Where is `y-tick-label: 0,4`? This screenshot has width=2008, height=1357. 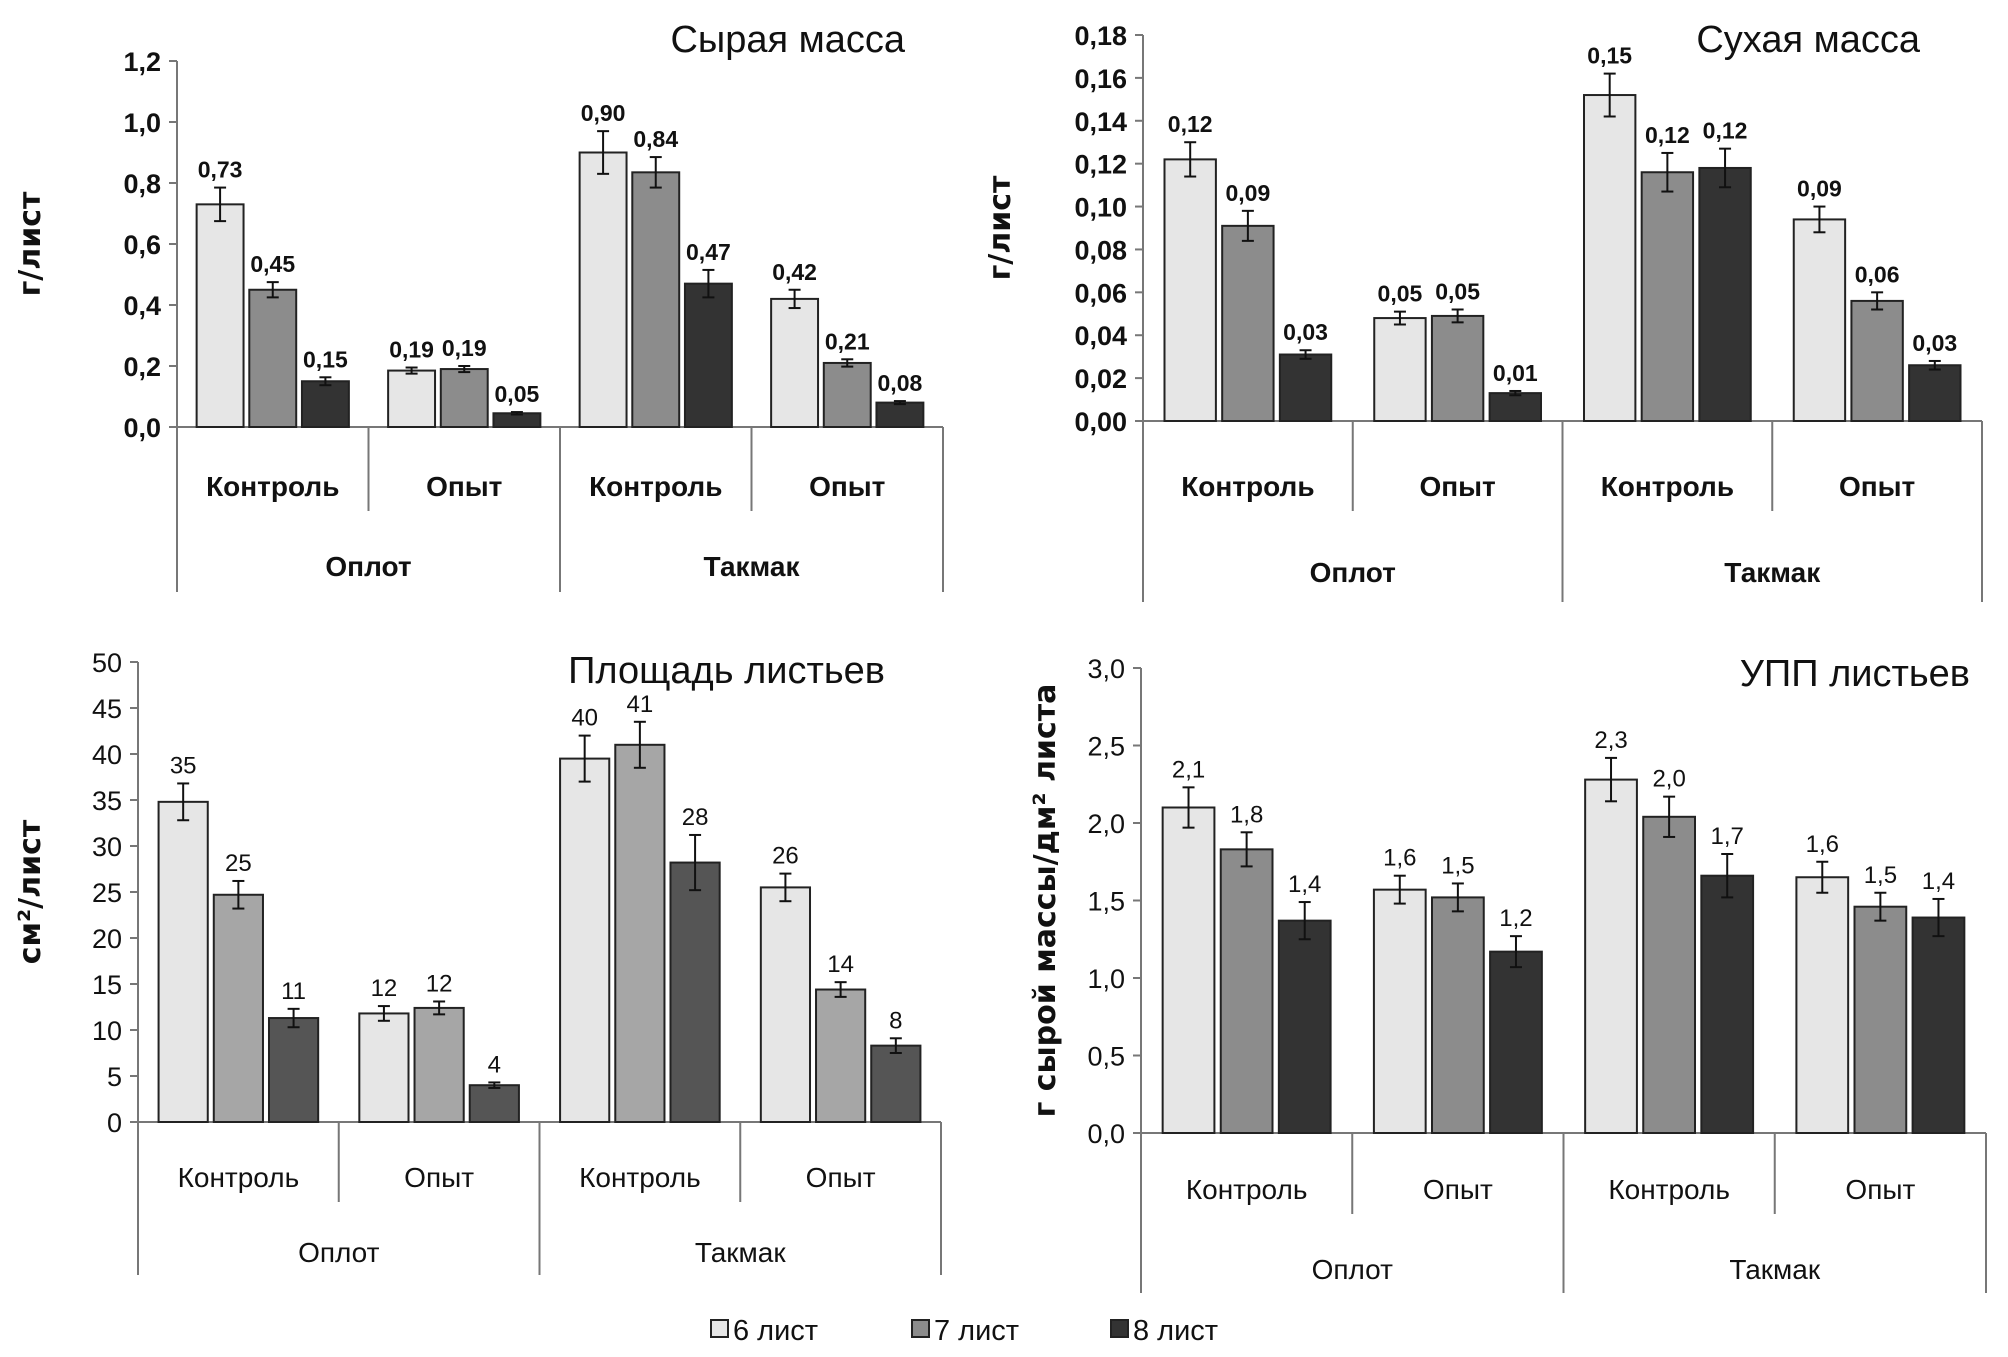 y-tick-label: 0,4 is located at coordinates (142, 306).